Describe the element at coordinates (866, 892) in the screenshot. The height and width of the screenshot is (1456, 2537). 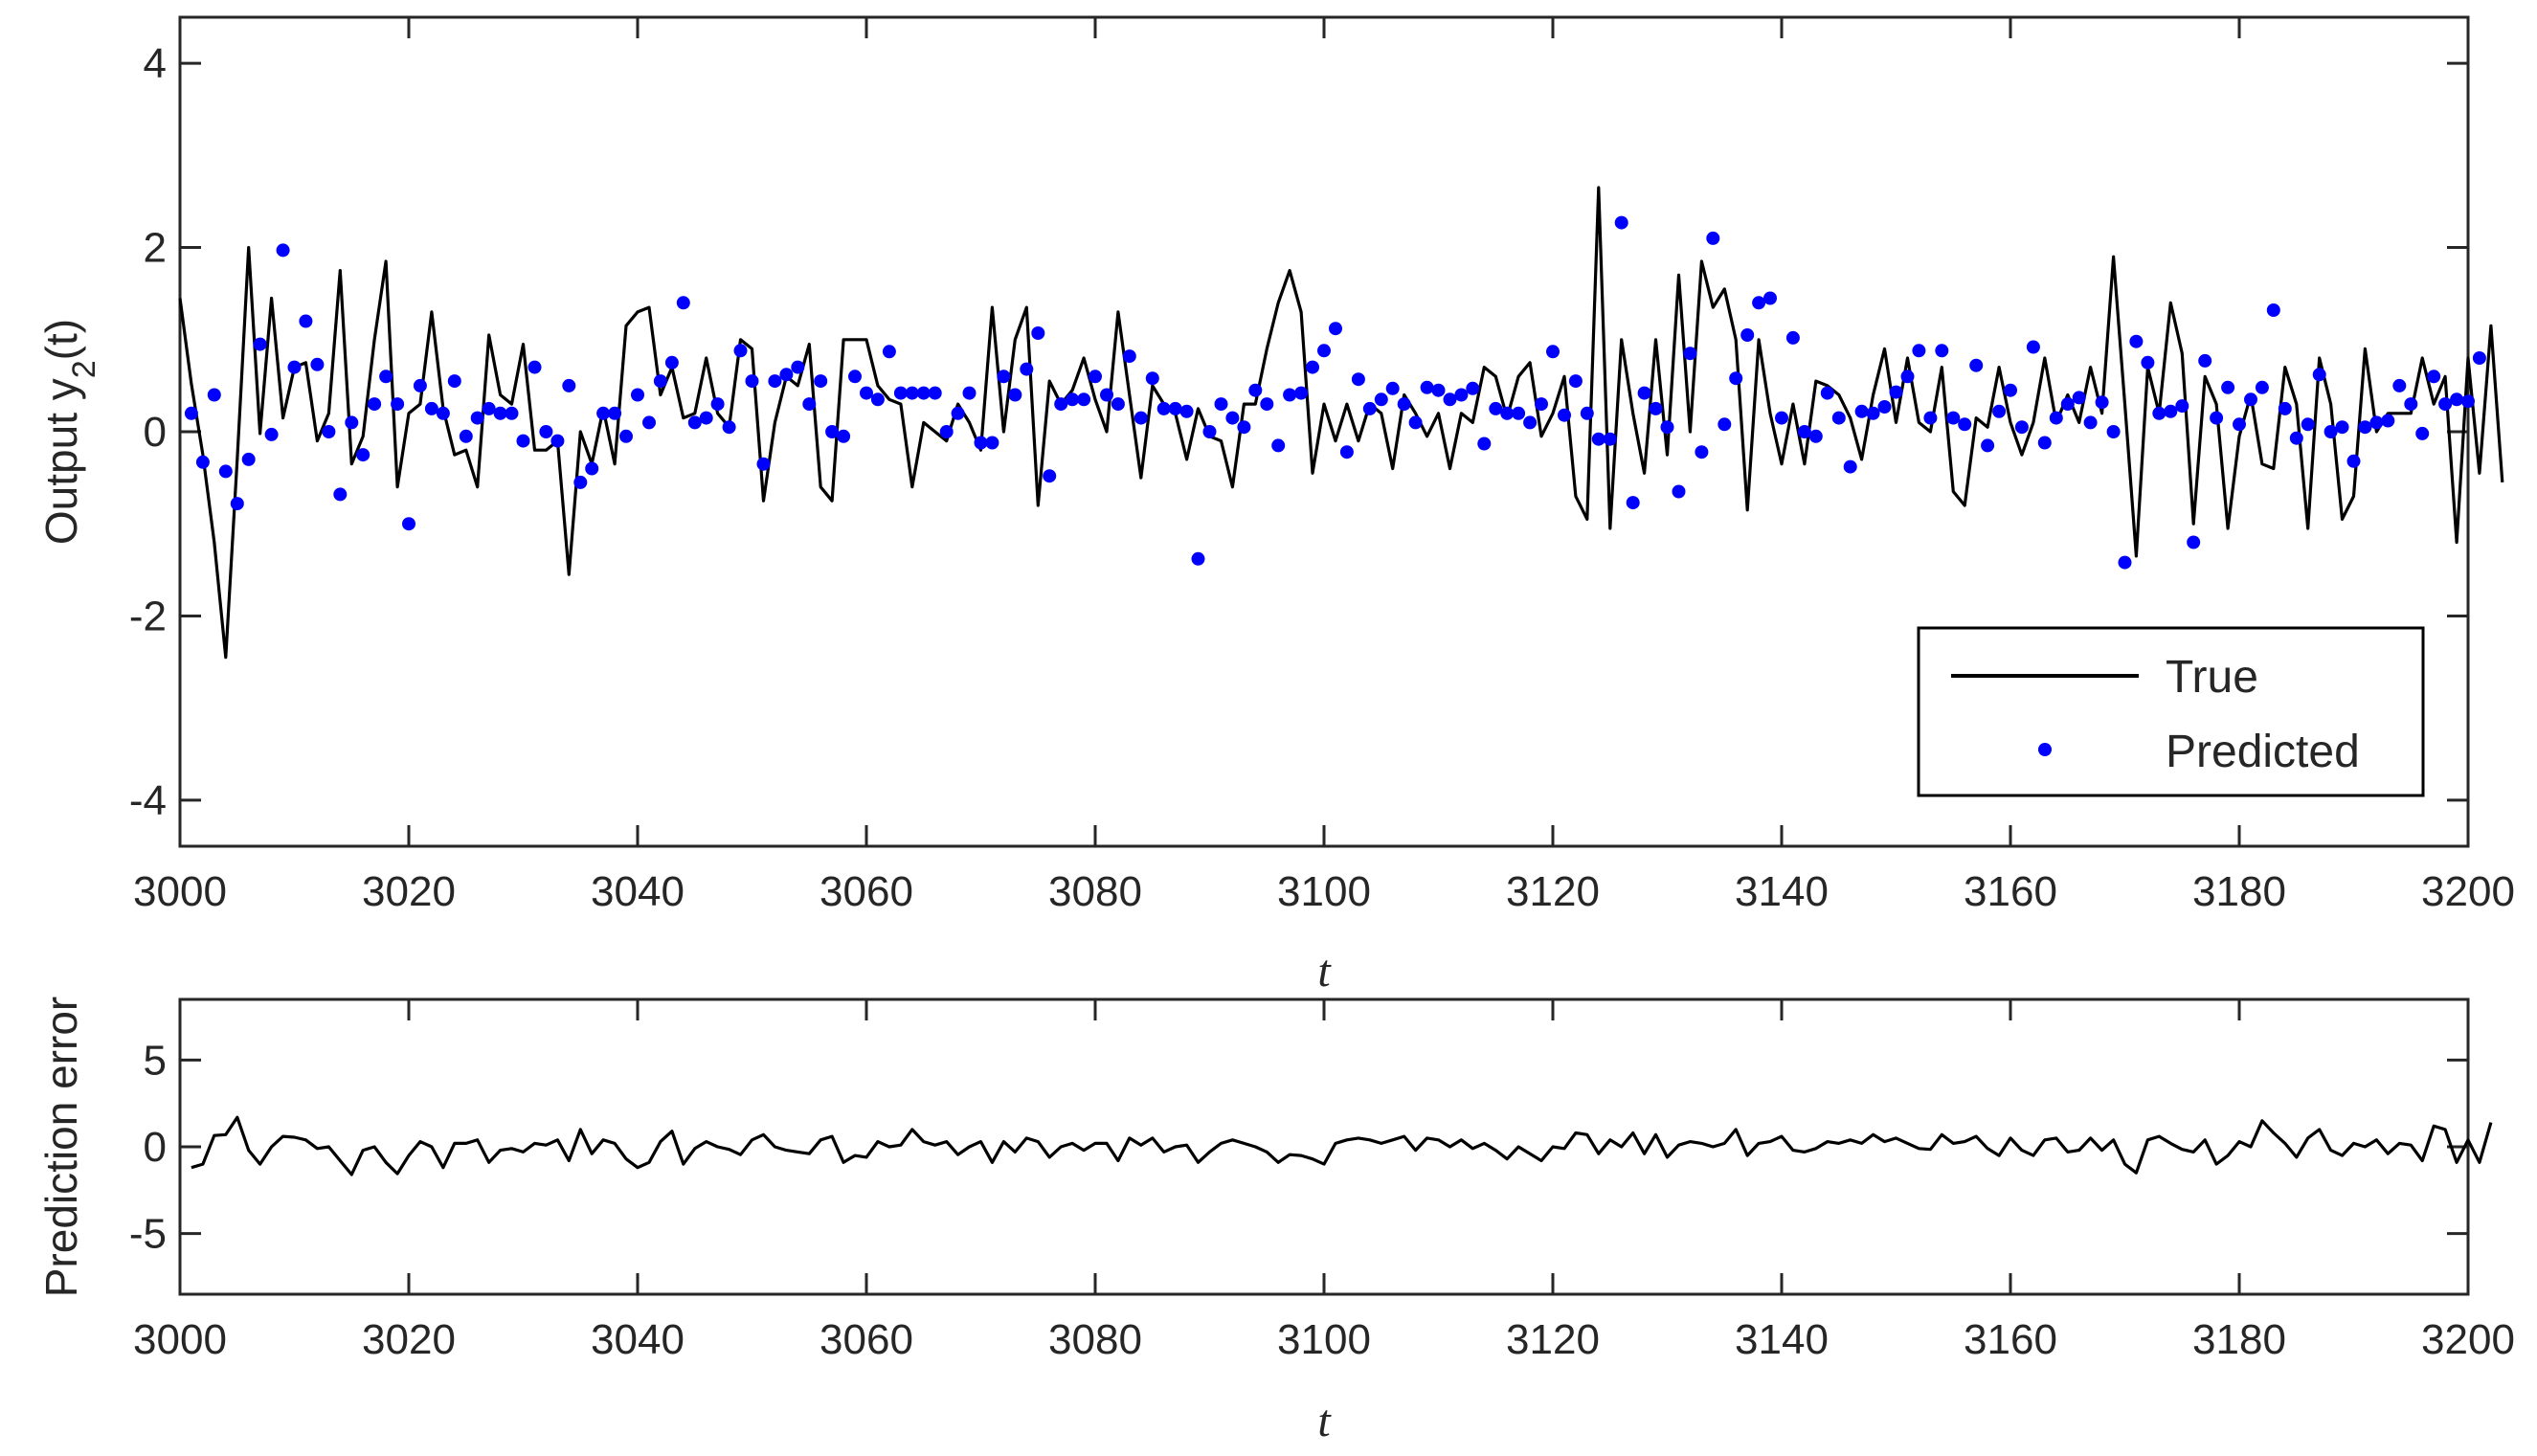
I see `x-tick-label: 3060` at that location.